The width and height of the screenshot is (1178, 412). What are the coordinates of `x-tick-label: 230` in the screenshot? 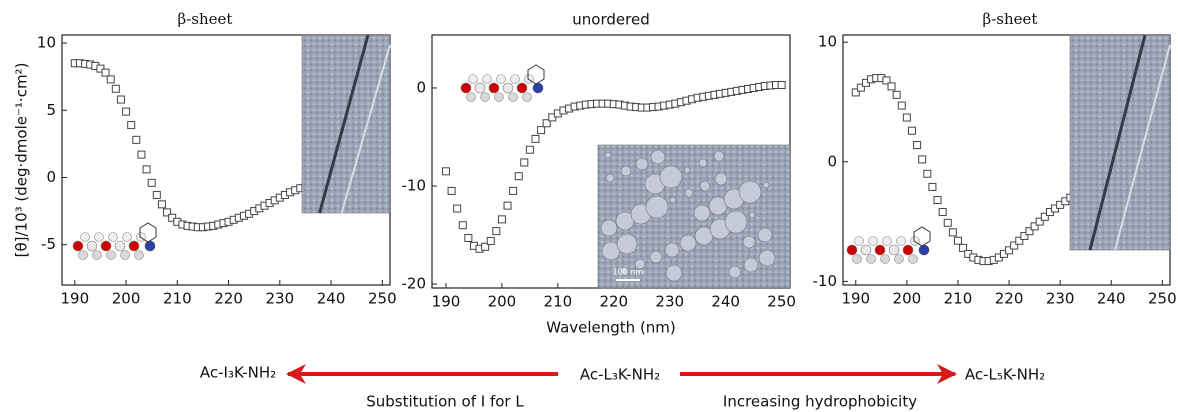 It's located at (279, 299).